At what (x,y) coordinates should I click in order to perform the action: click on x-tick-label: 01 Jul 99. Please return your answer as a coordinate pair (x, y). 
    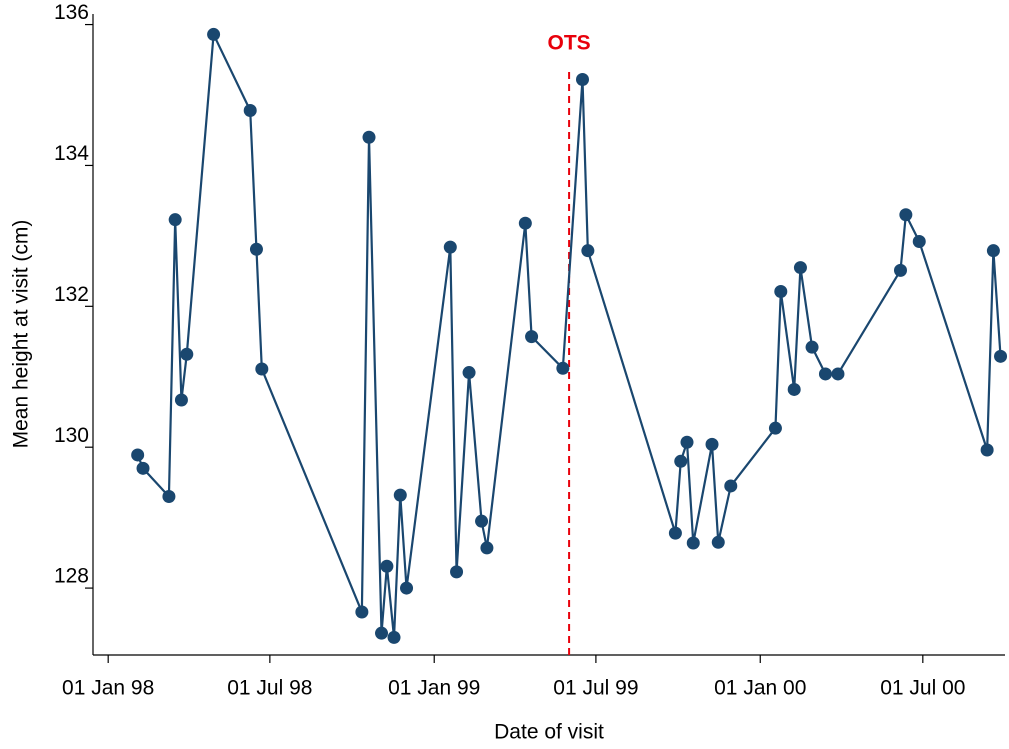
    Looking at the image, I should click on (595, 688).